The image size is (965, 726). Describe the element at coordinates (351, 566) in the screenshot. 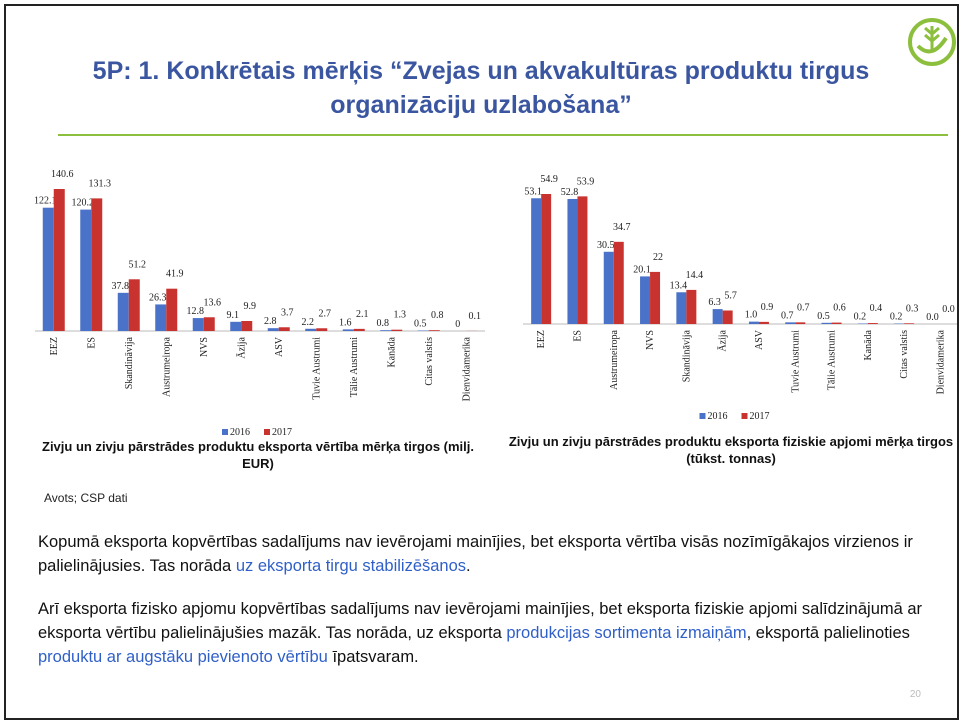

I see `text-run: uz eksporta tirgu stabilizēšanos` at that location.